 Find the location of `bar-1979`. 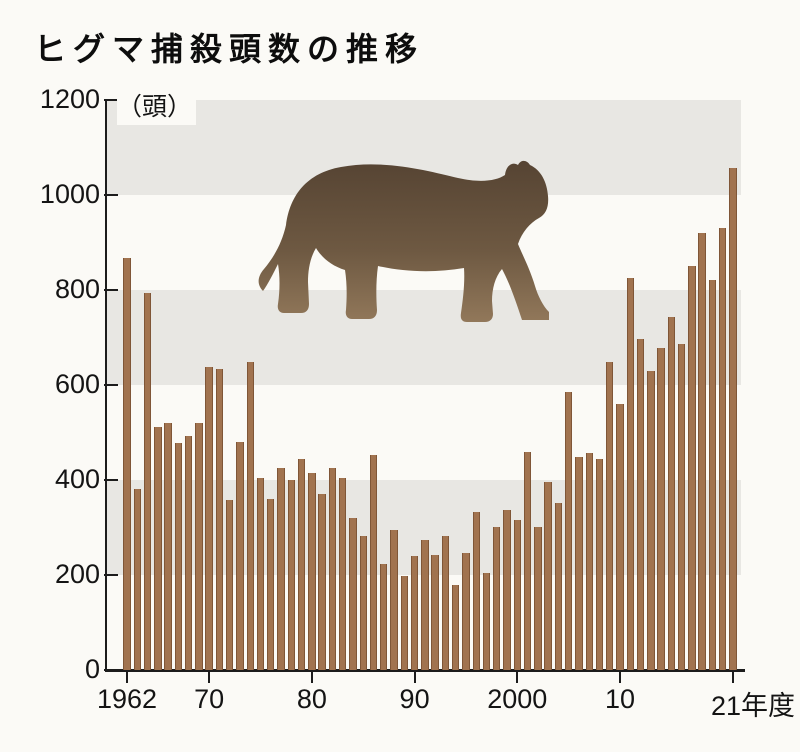

bar-1979 is located at coordinates (301, 564).